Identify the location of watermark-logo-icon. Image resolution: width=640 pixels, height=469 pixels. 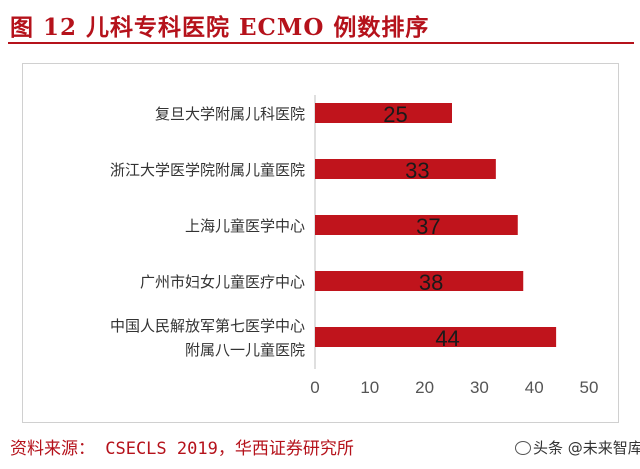
(523, 448).